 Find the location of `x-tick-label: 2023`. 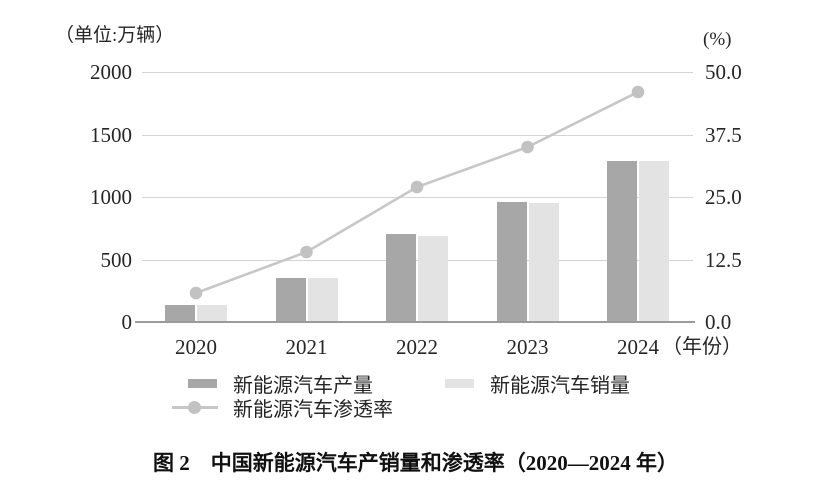

x-tick-label: 2023 is located at coordinates (527, 347).